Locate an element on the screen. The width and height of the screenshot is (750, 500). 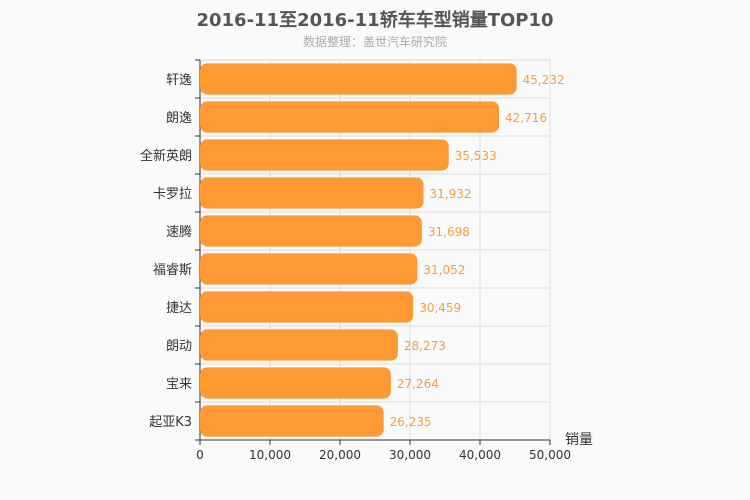
value-label: 27,264 is located at coordinates (418, 384).